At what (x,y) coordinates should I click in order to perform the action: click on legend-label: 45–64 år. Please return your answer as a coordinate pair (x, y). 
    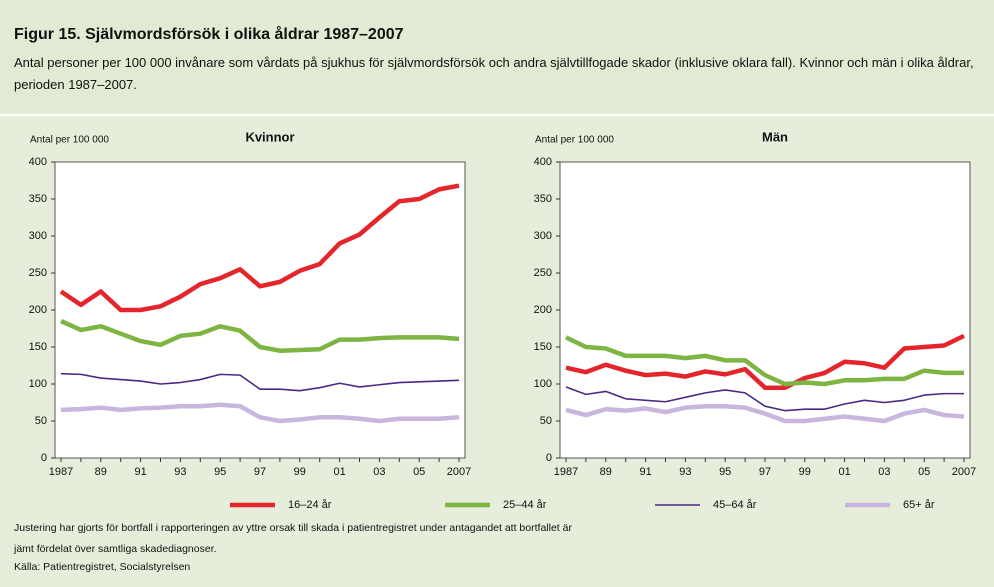
    Looking at the image, I should click on (735, 505).